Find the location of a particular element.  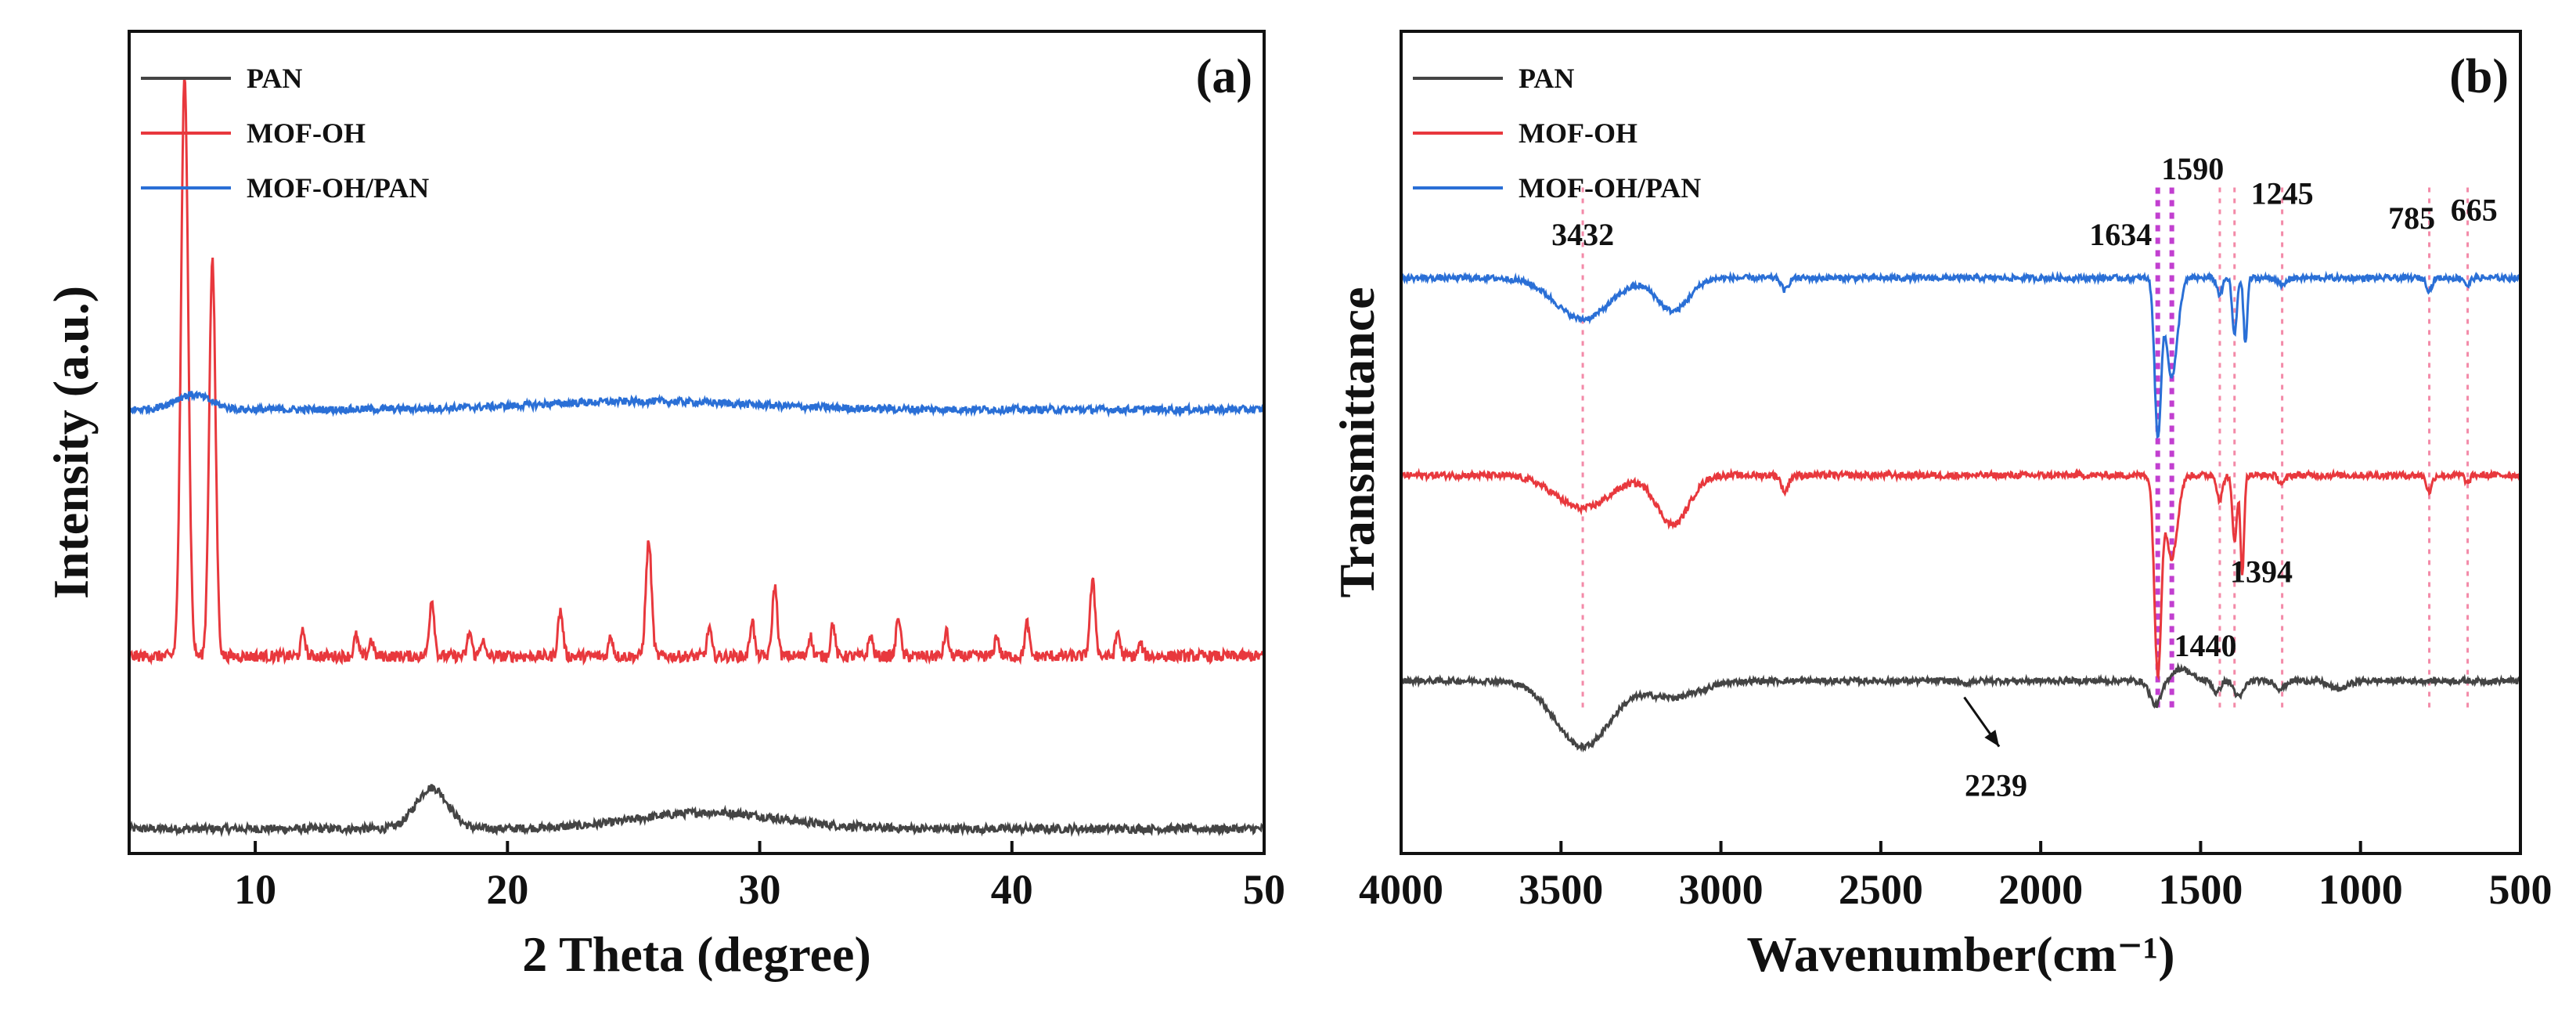

x-tick-label: 4000 is located at coordinates (1401, 889).